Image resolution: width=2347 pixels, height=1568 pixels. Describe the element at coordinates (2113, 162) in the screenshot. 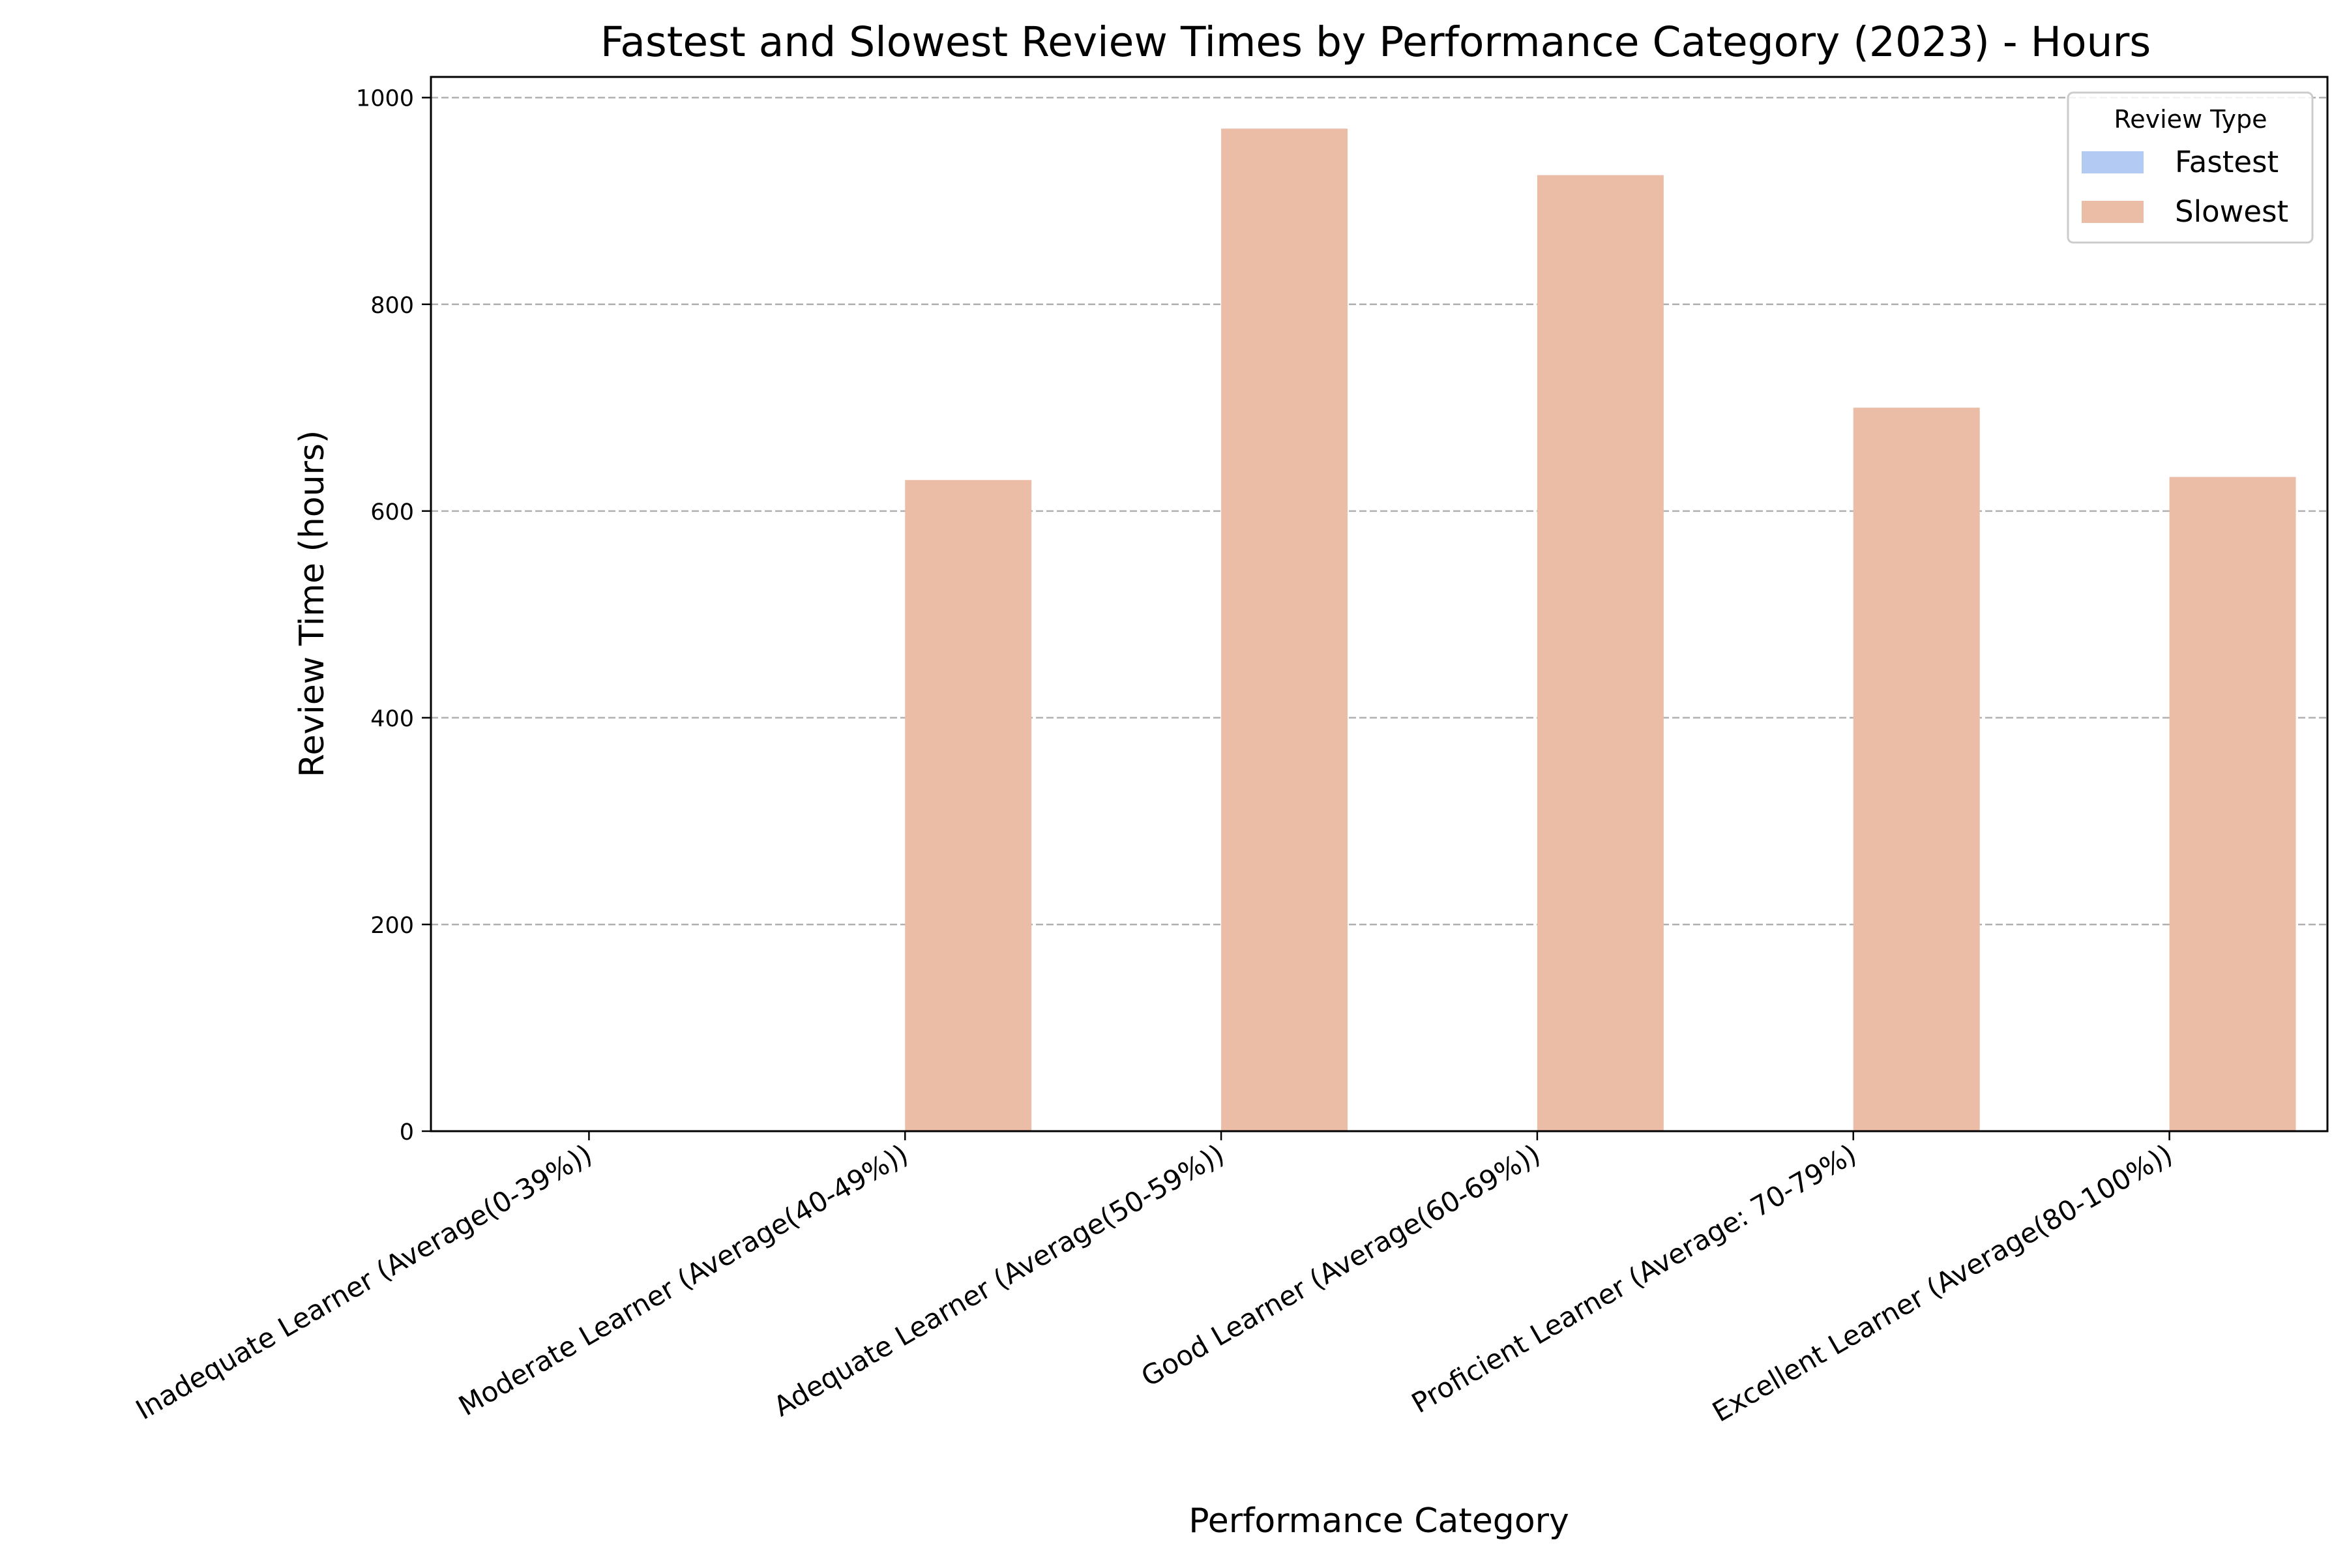

I see `legend-swatch-fastest` at that location.